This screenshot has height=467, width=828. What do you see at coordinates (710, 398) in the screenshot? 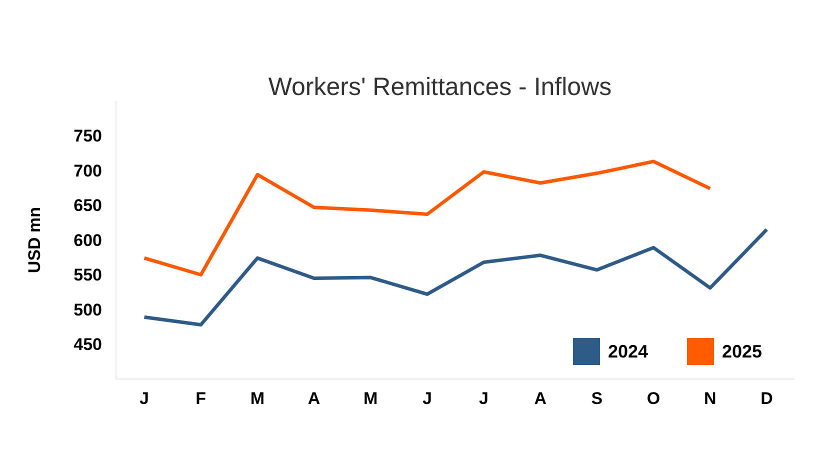
I see `x-tick-label: N` at bounding box center [710, 398].